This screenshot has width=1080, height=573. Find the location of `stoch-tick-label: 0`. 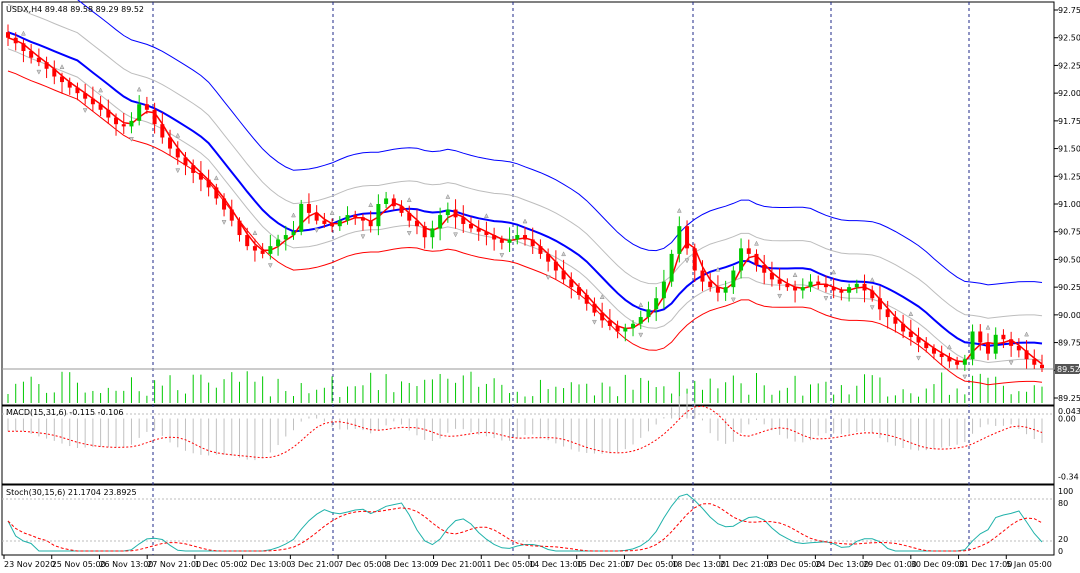

stoch-tick-label: 0 is located at coordinates (1060, 551).